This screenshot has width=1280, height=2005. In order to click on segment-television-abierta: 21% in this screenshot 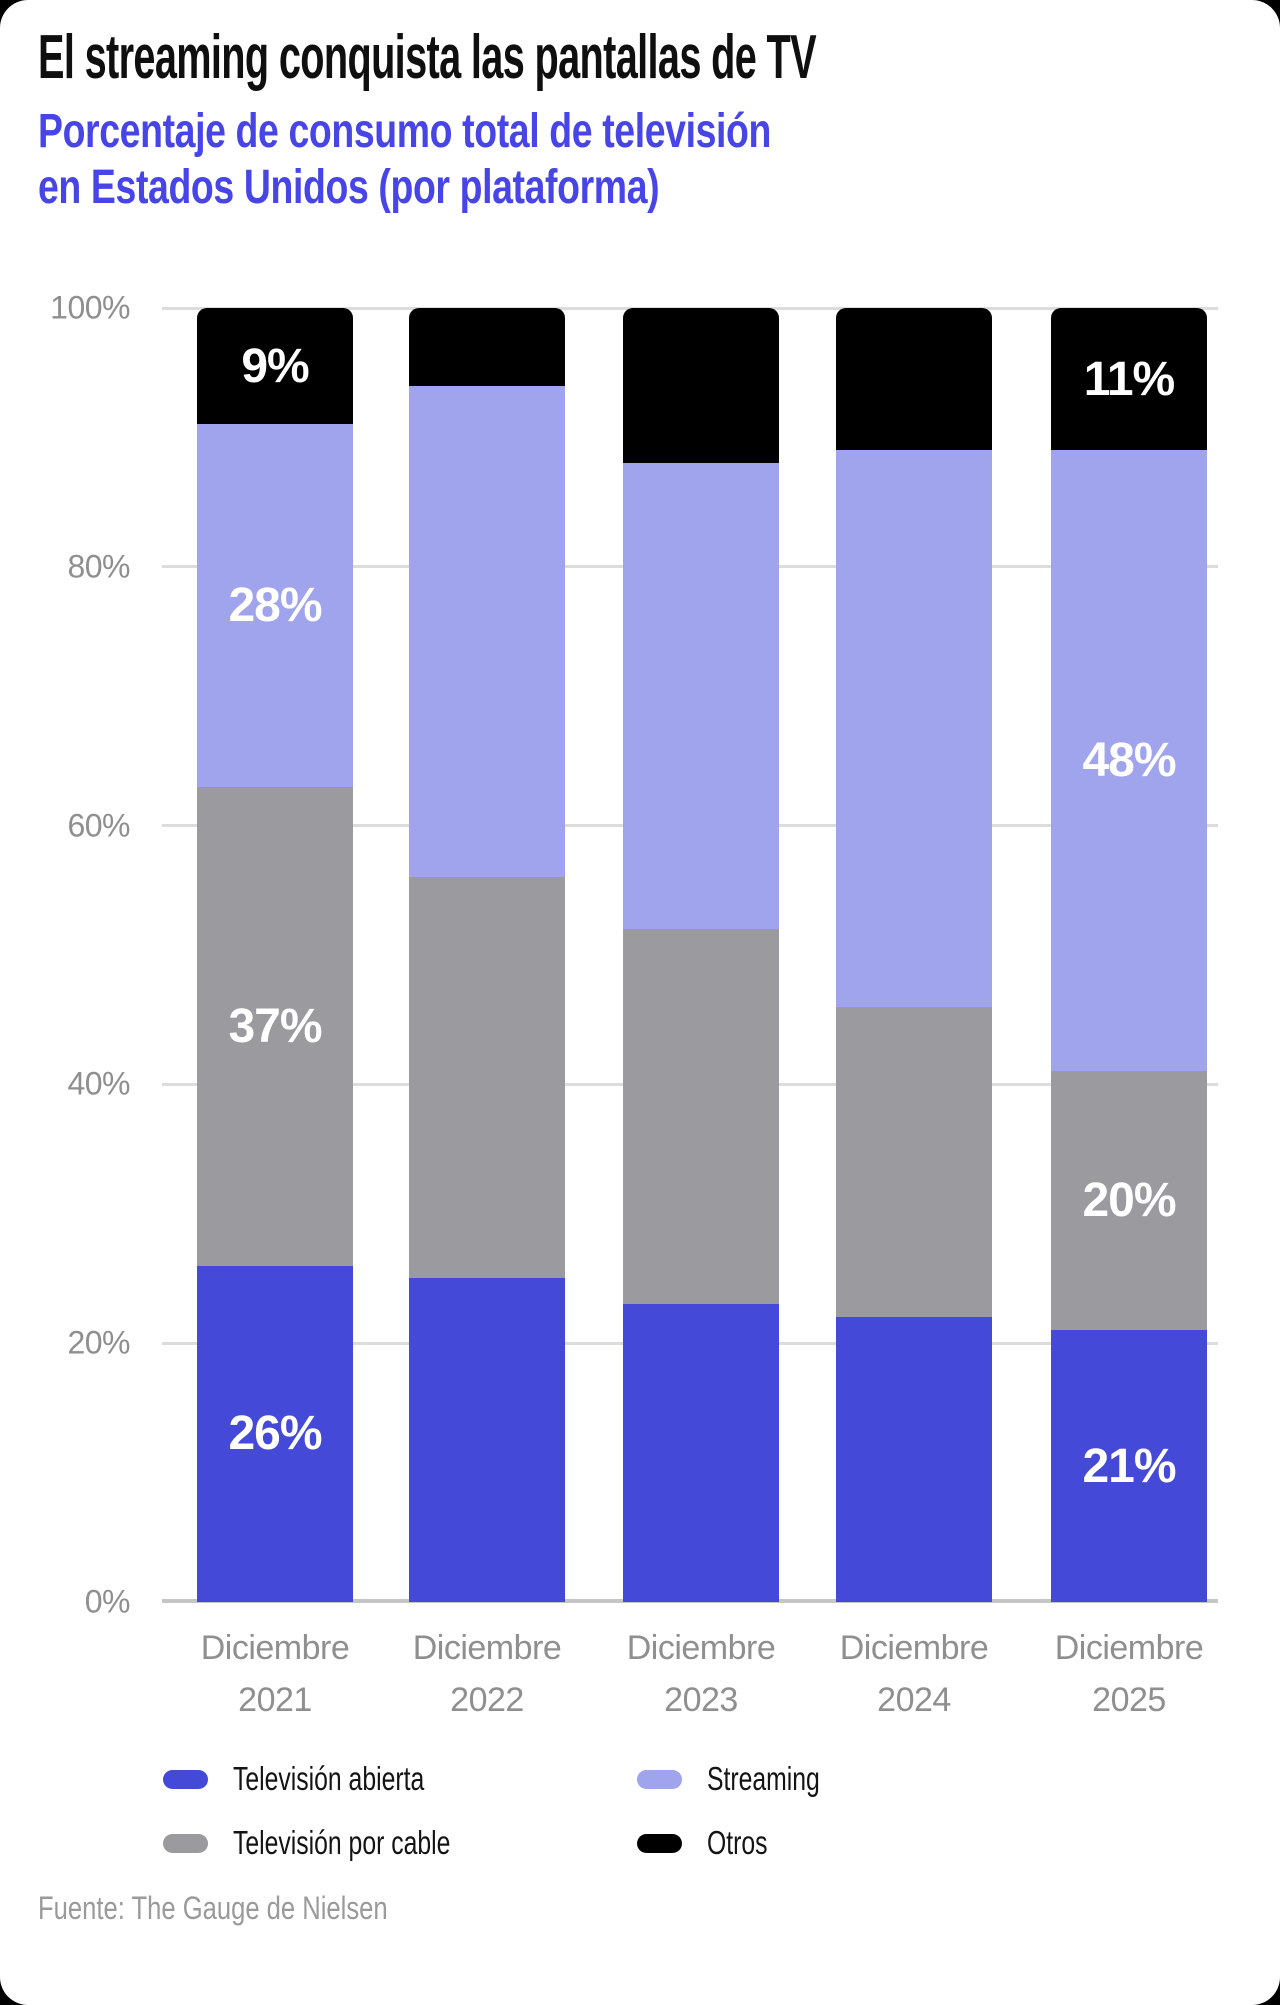, I will do `click(1129, 1466)`.